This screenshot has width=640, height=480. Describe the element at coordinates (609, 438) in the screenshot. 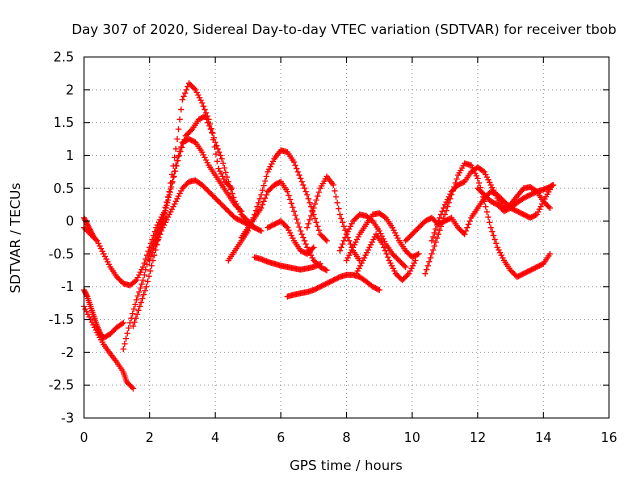

I see `x-tick-label: 16` at that location.